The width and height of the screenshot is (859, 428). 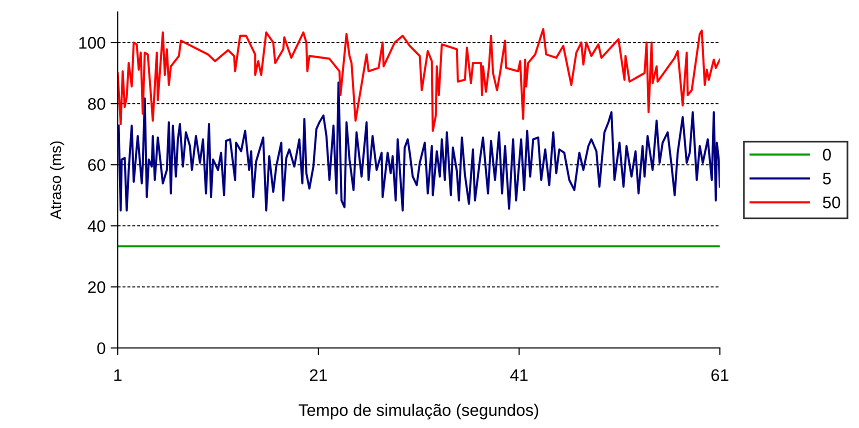 What do you see at coordinates (97, 287) in the screenshot?
I see `y-tick-label: 20` at bounding box center [97, 287].